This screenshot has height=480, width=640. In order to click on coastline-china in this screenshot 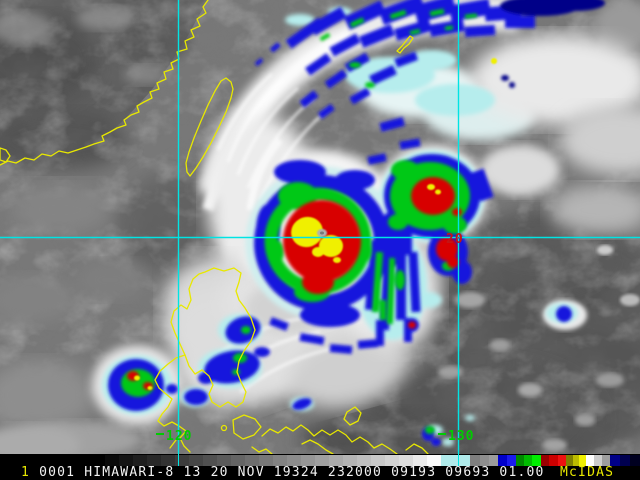, I will do `click(104, 83)`.